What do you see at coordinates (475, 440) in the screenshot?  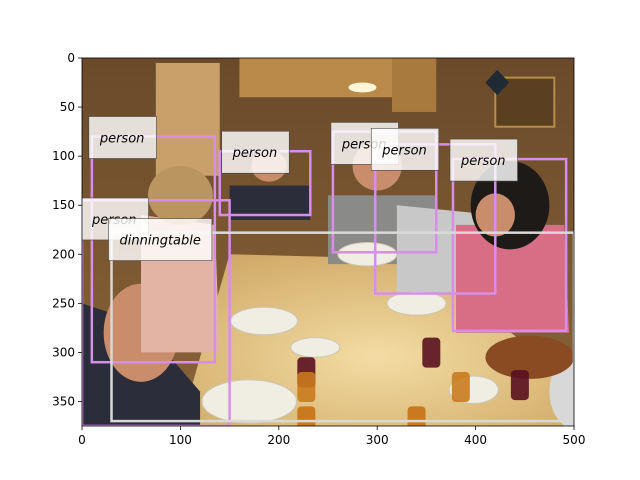 I see `x-tick-label: 400` at bounding box center [475, 440].